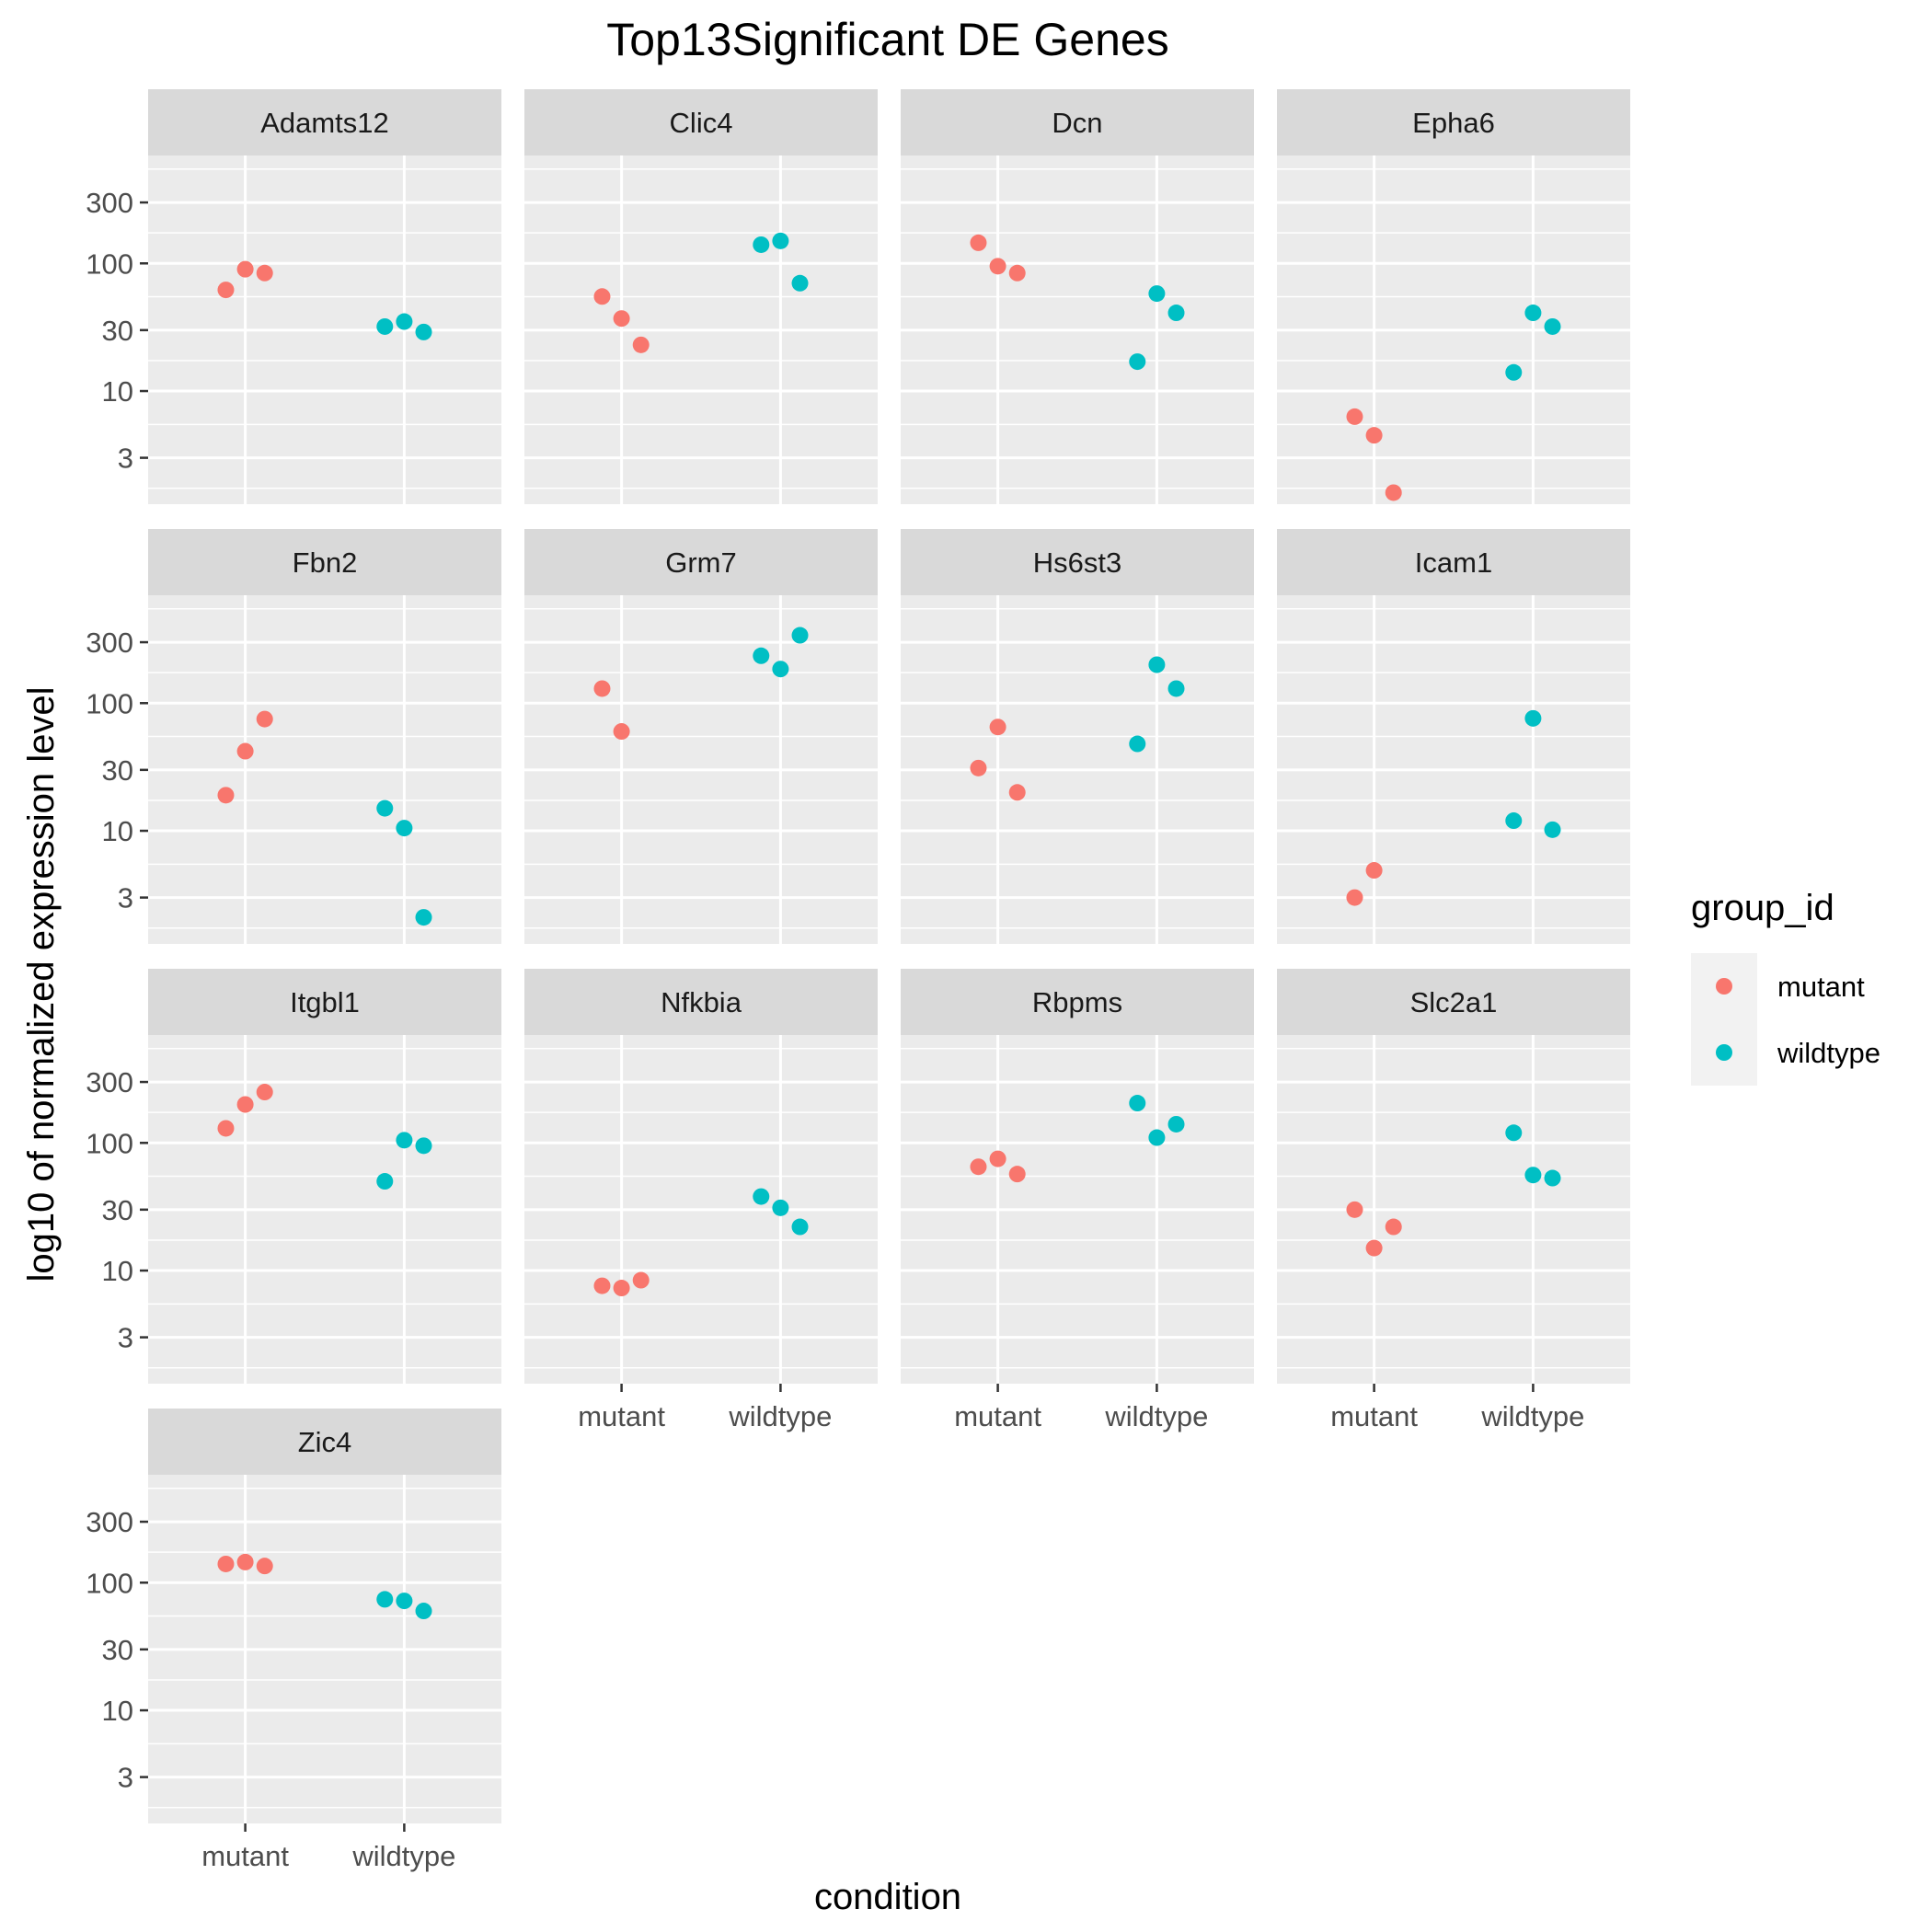 This screenshot has height=1932, width=1932. Describe the element at coordinates (1828, 1053) in the screenshot. I see `legend-label-wildtype: wildtype` at that location.